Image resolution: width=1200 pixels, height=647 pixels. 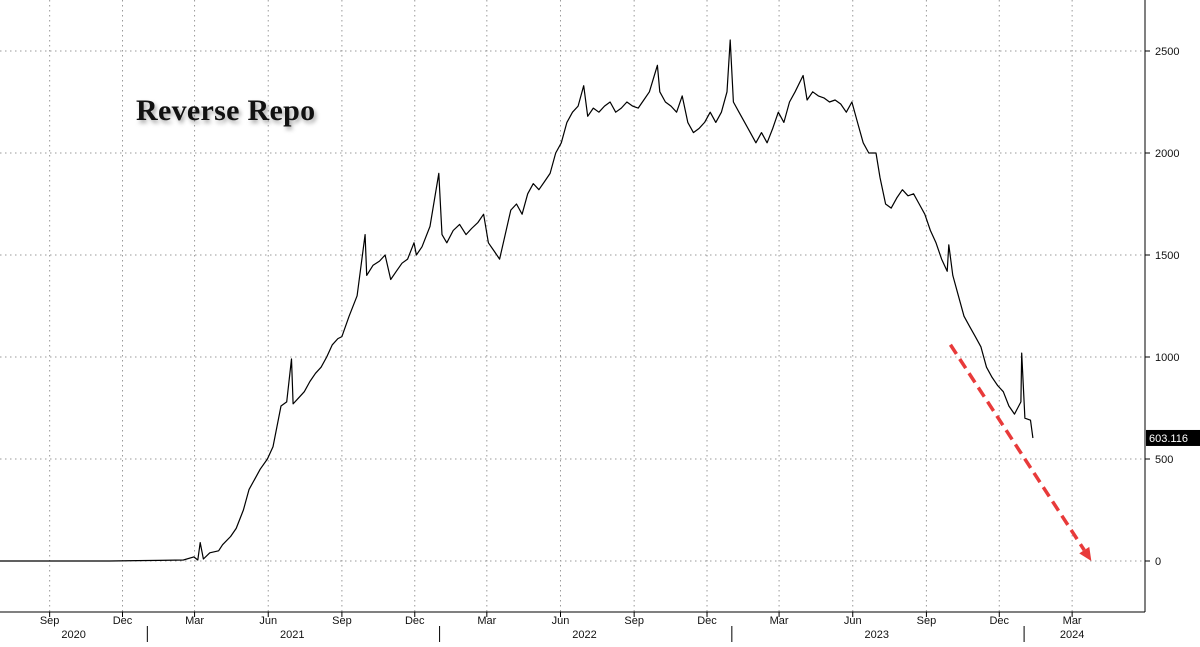 What do you see at coordinates (1085, 553) in the screenshot?
I see `trend-arrow-head` at bounding box center [1085, 553].